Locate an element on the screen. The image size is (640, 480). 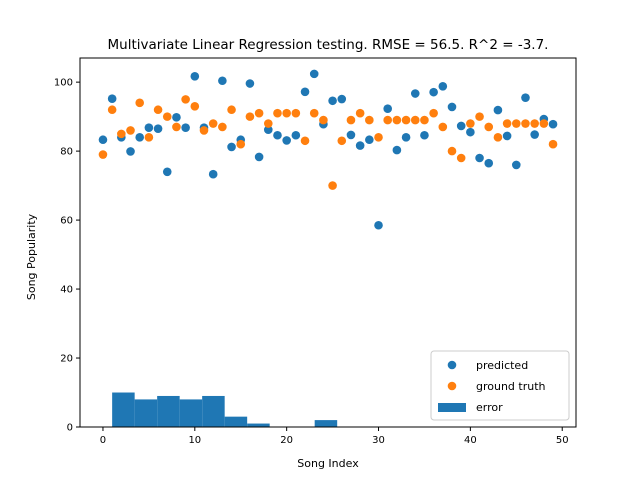
x-tick-label: 40 is located at coordinates (470, 440).